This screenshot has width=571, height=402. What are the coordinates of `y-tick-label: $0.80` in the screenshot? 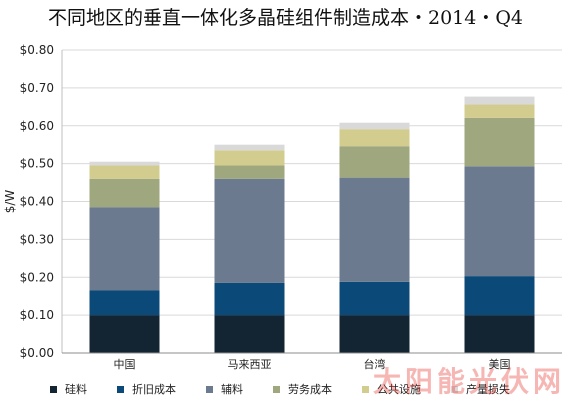 It's located at (37, 50).